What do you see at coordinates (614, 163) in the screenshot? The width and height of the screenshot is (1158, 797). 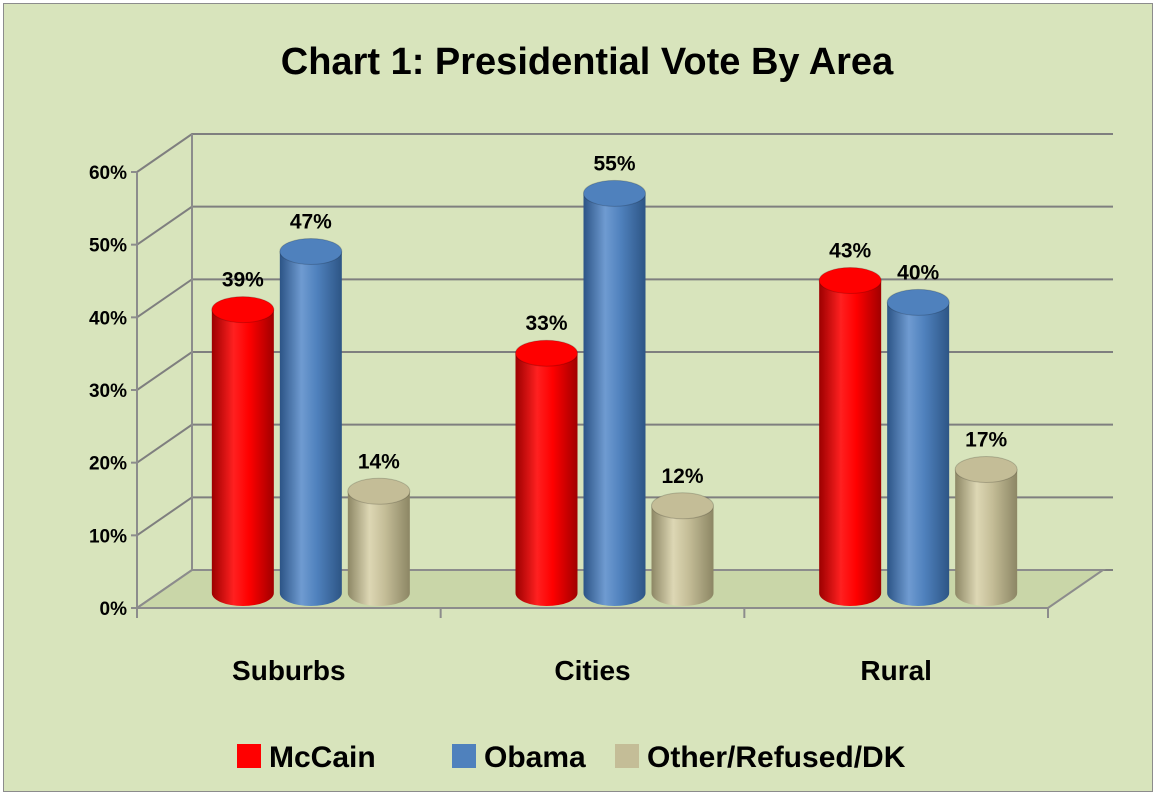 I see `data-label: 55%` at bounding box center [614, 163].